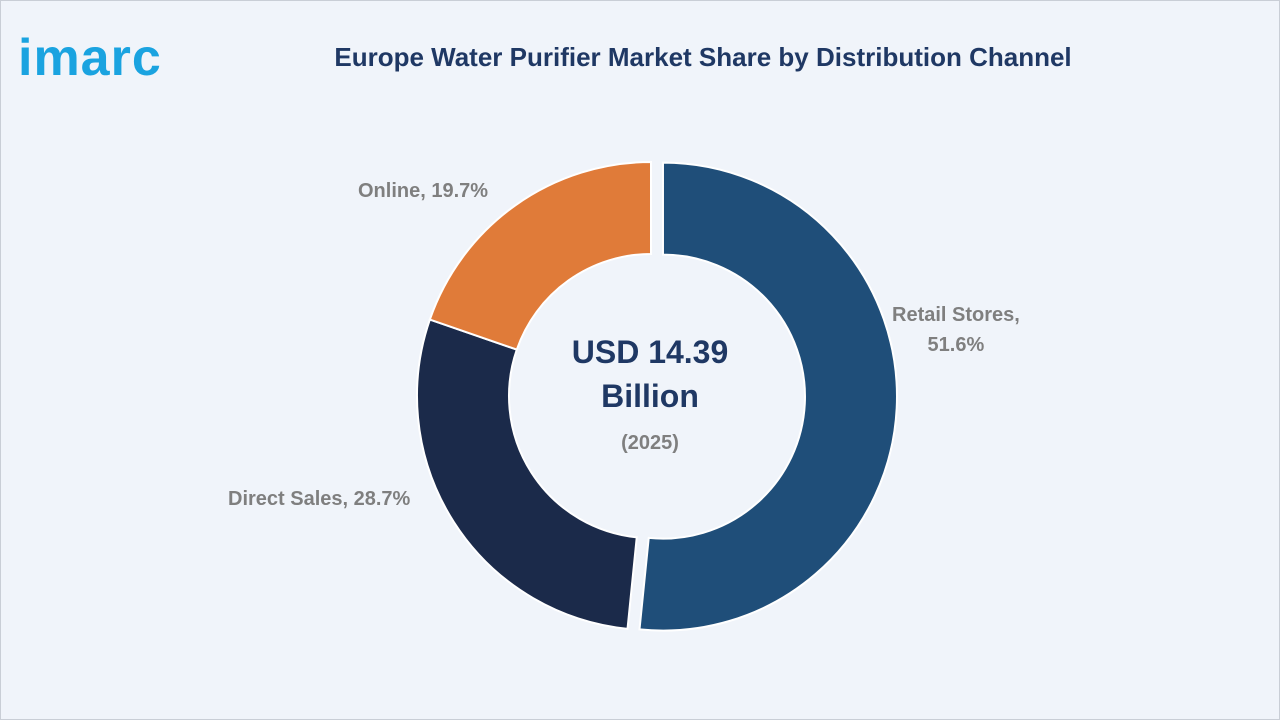 The width and height of the screenshot is (1280, 720). What do you see at coordinates (423, 191) in the screenshot?
I see `slice-label-online: Online, 19.7%` at bounding box center [423, 191].